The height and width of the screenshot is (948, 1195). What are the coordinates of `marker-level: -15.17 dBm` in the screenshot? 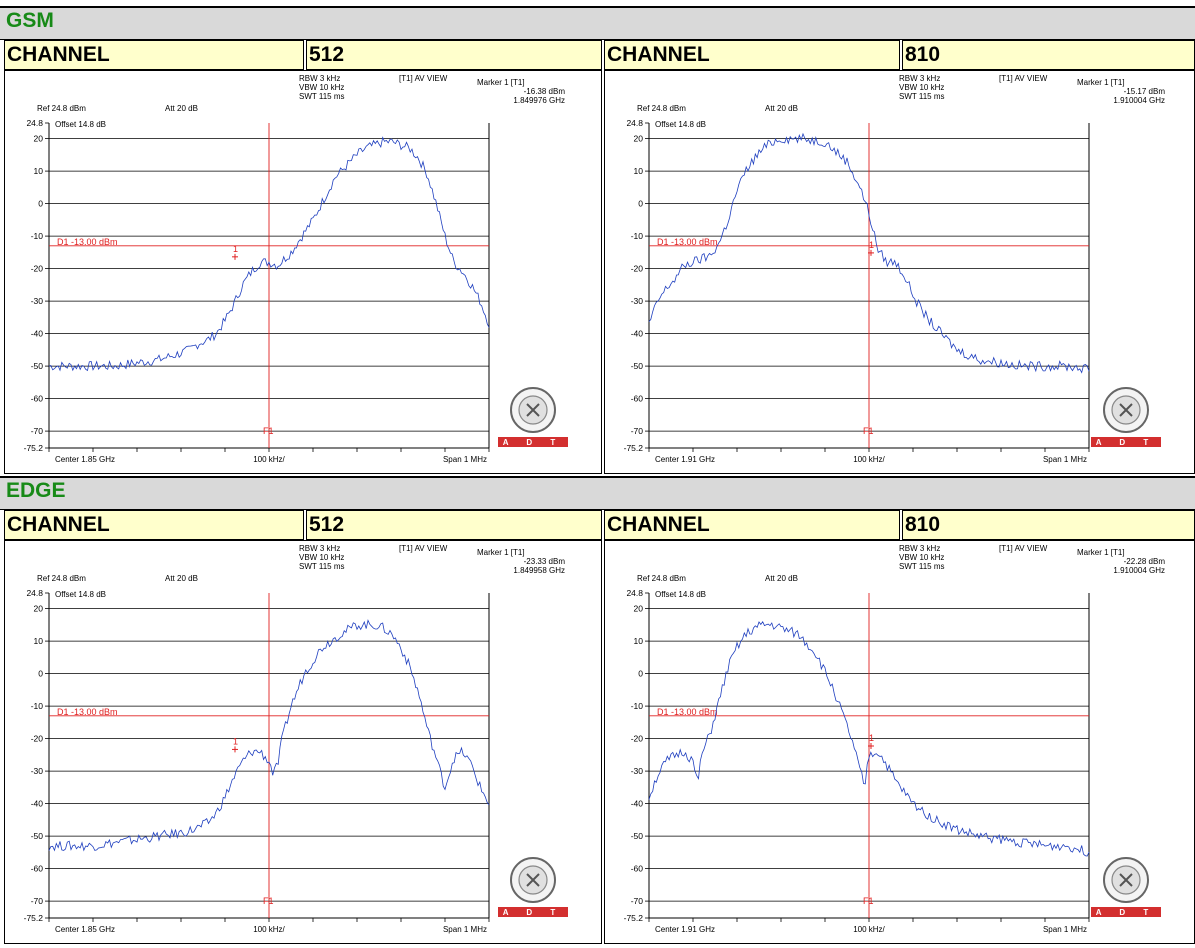 It's located at (1145, 91).